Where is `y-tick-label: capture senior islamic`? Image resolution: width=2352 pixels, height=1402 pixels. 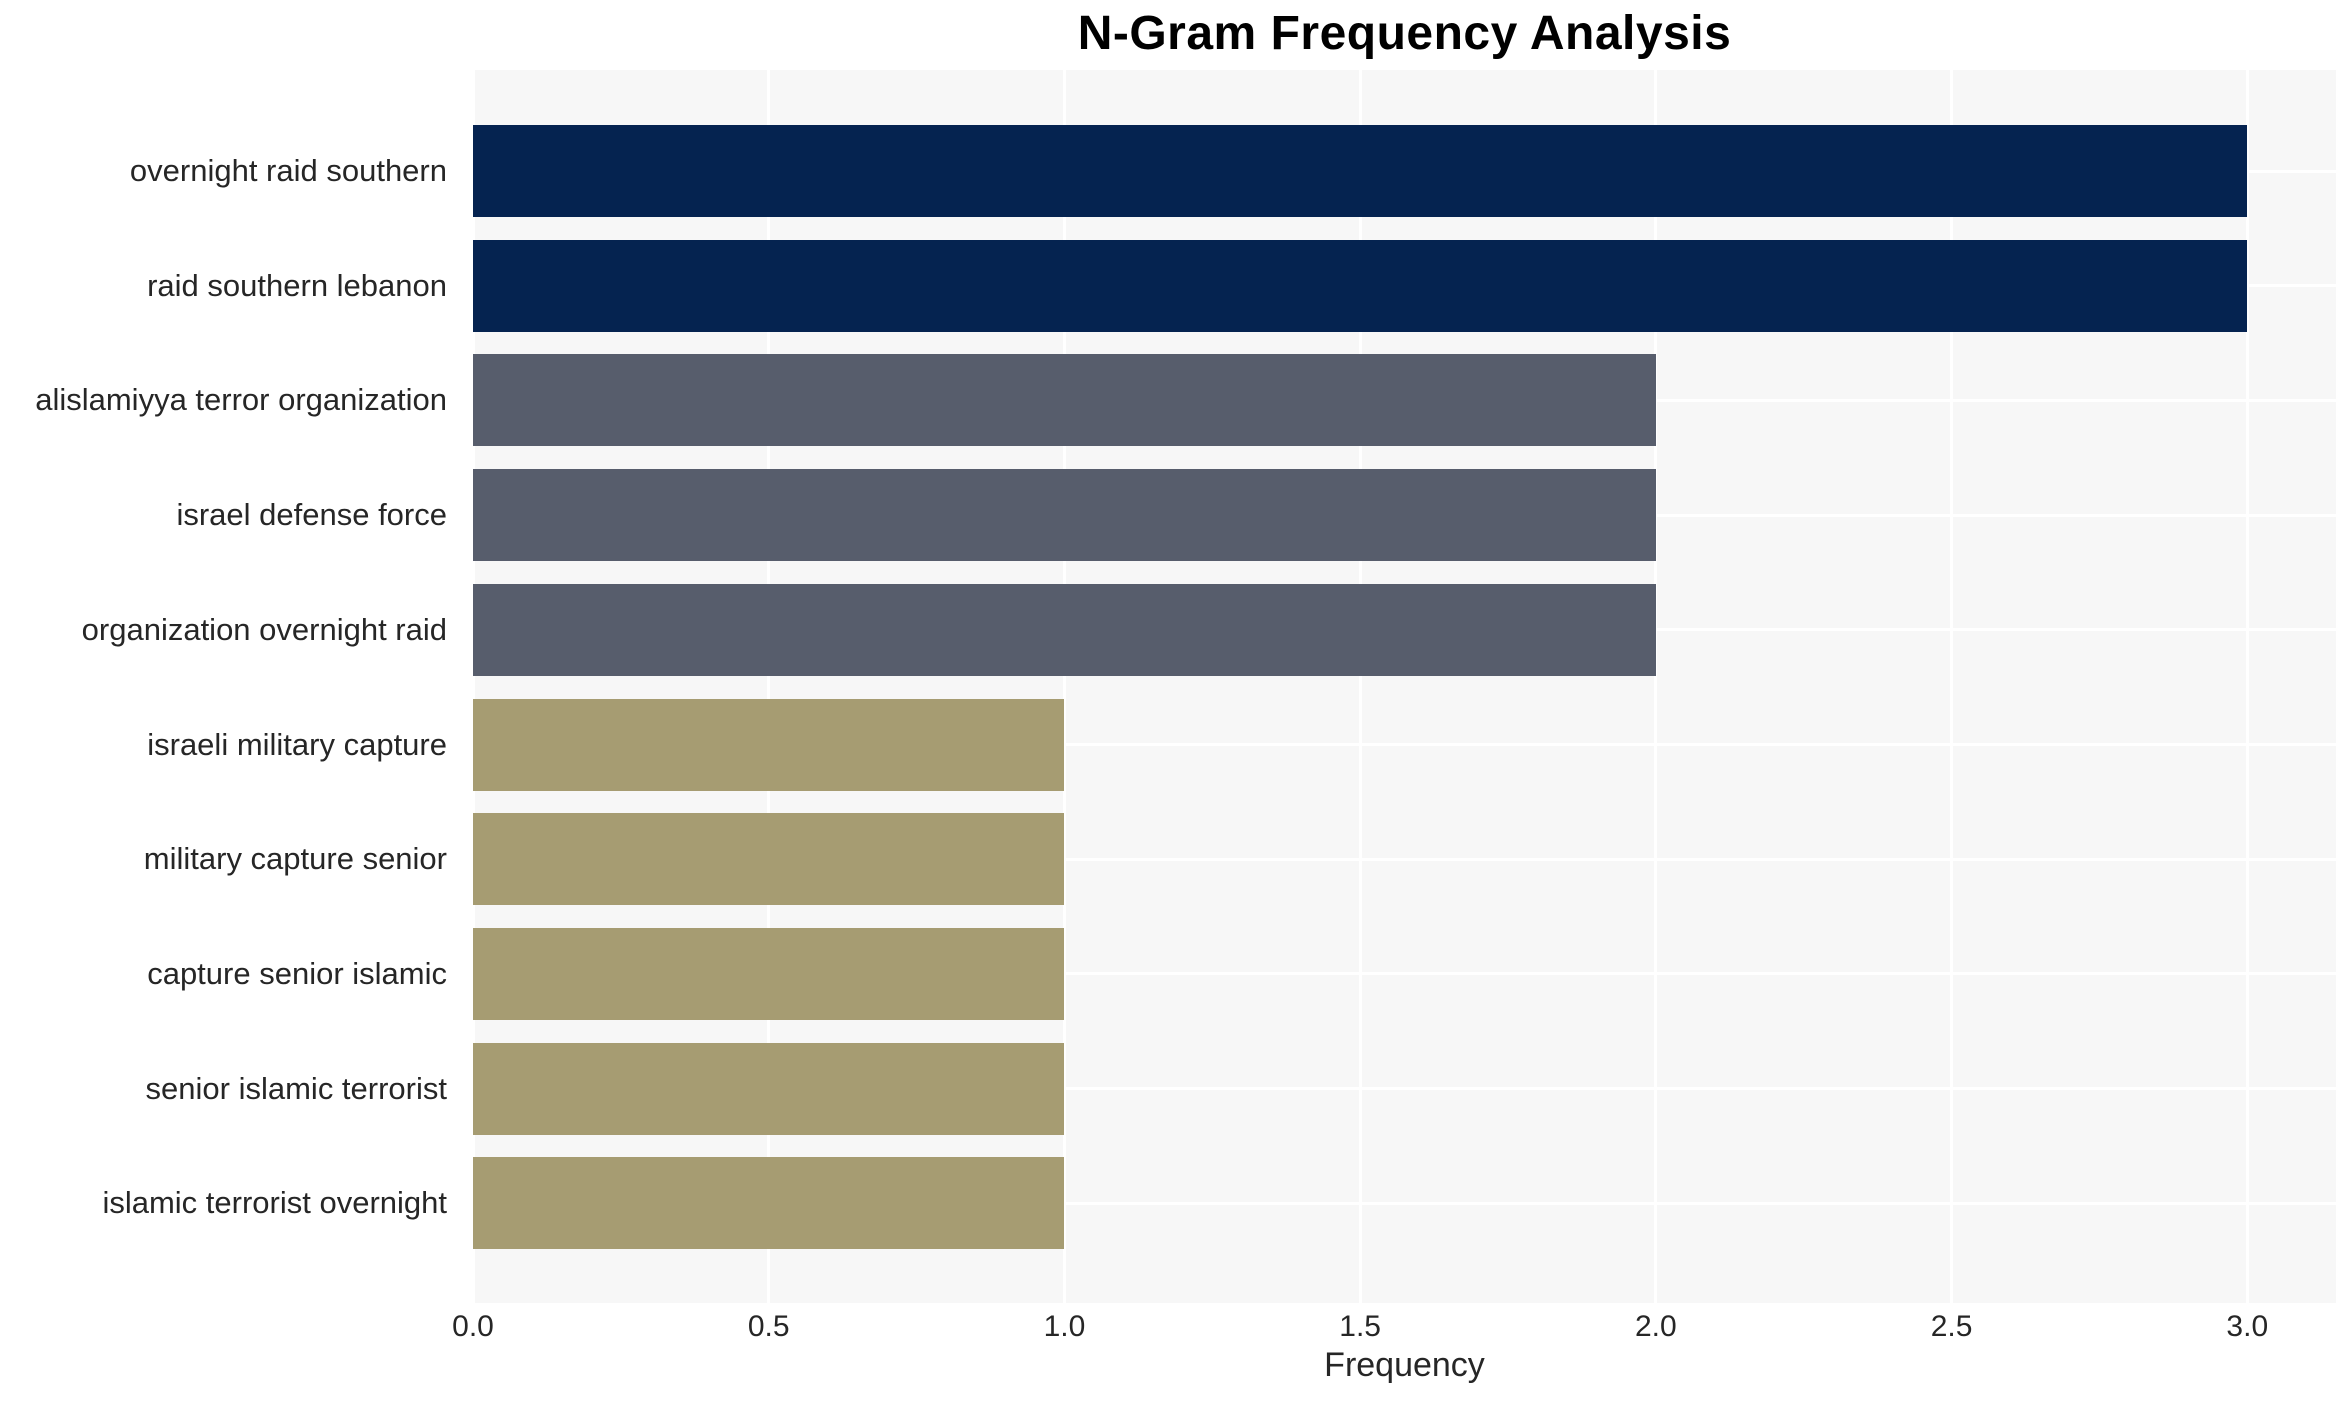 y-tick-label: capture senior islamic is located at coordinates (297, 973).